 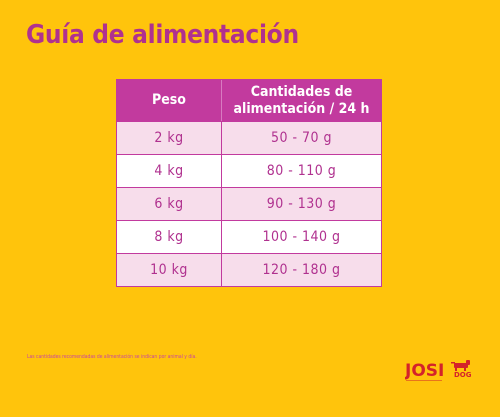 What do you see at coordinates (169, 270) in the screenshot?
I see `weight-cell: 10 kg` at bounding box center [169, 270].